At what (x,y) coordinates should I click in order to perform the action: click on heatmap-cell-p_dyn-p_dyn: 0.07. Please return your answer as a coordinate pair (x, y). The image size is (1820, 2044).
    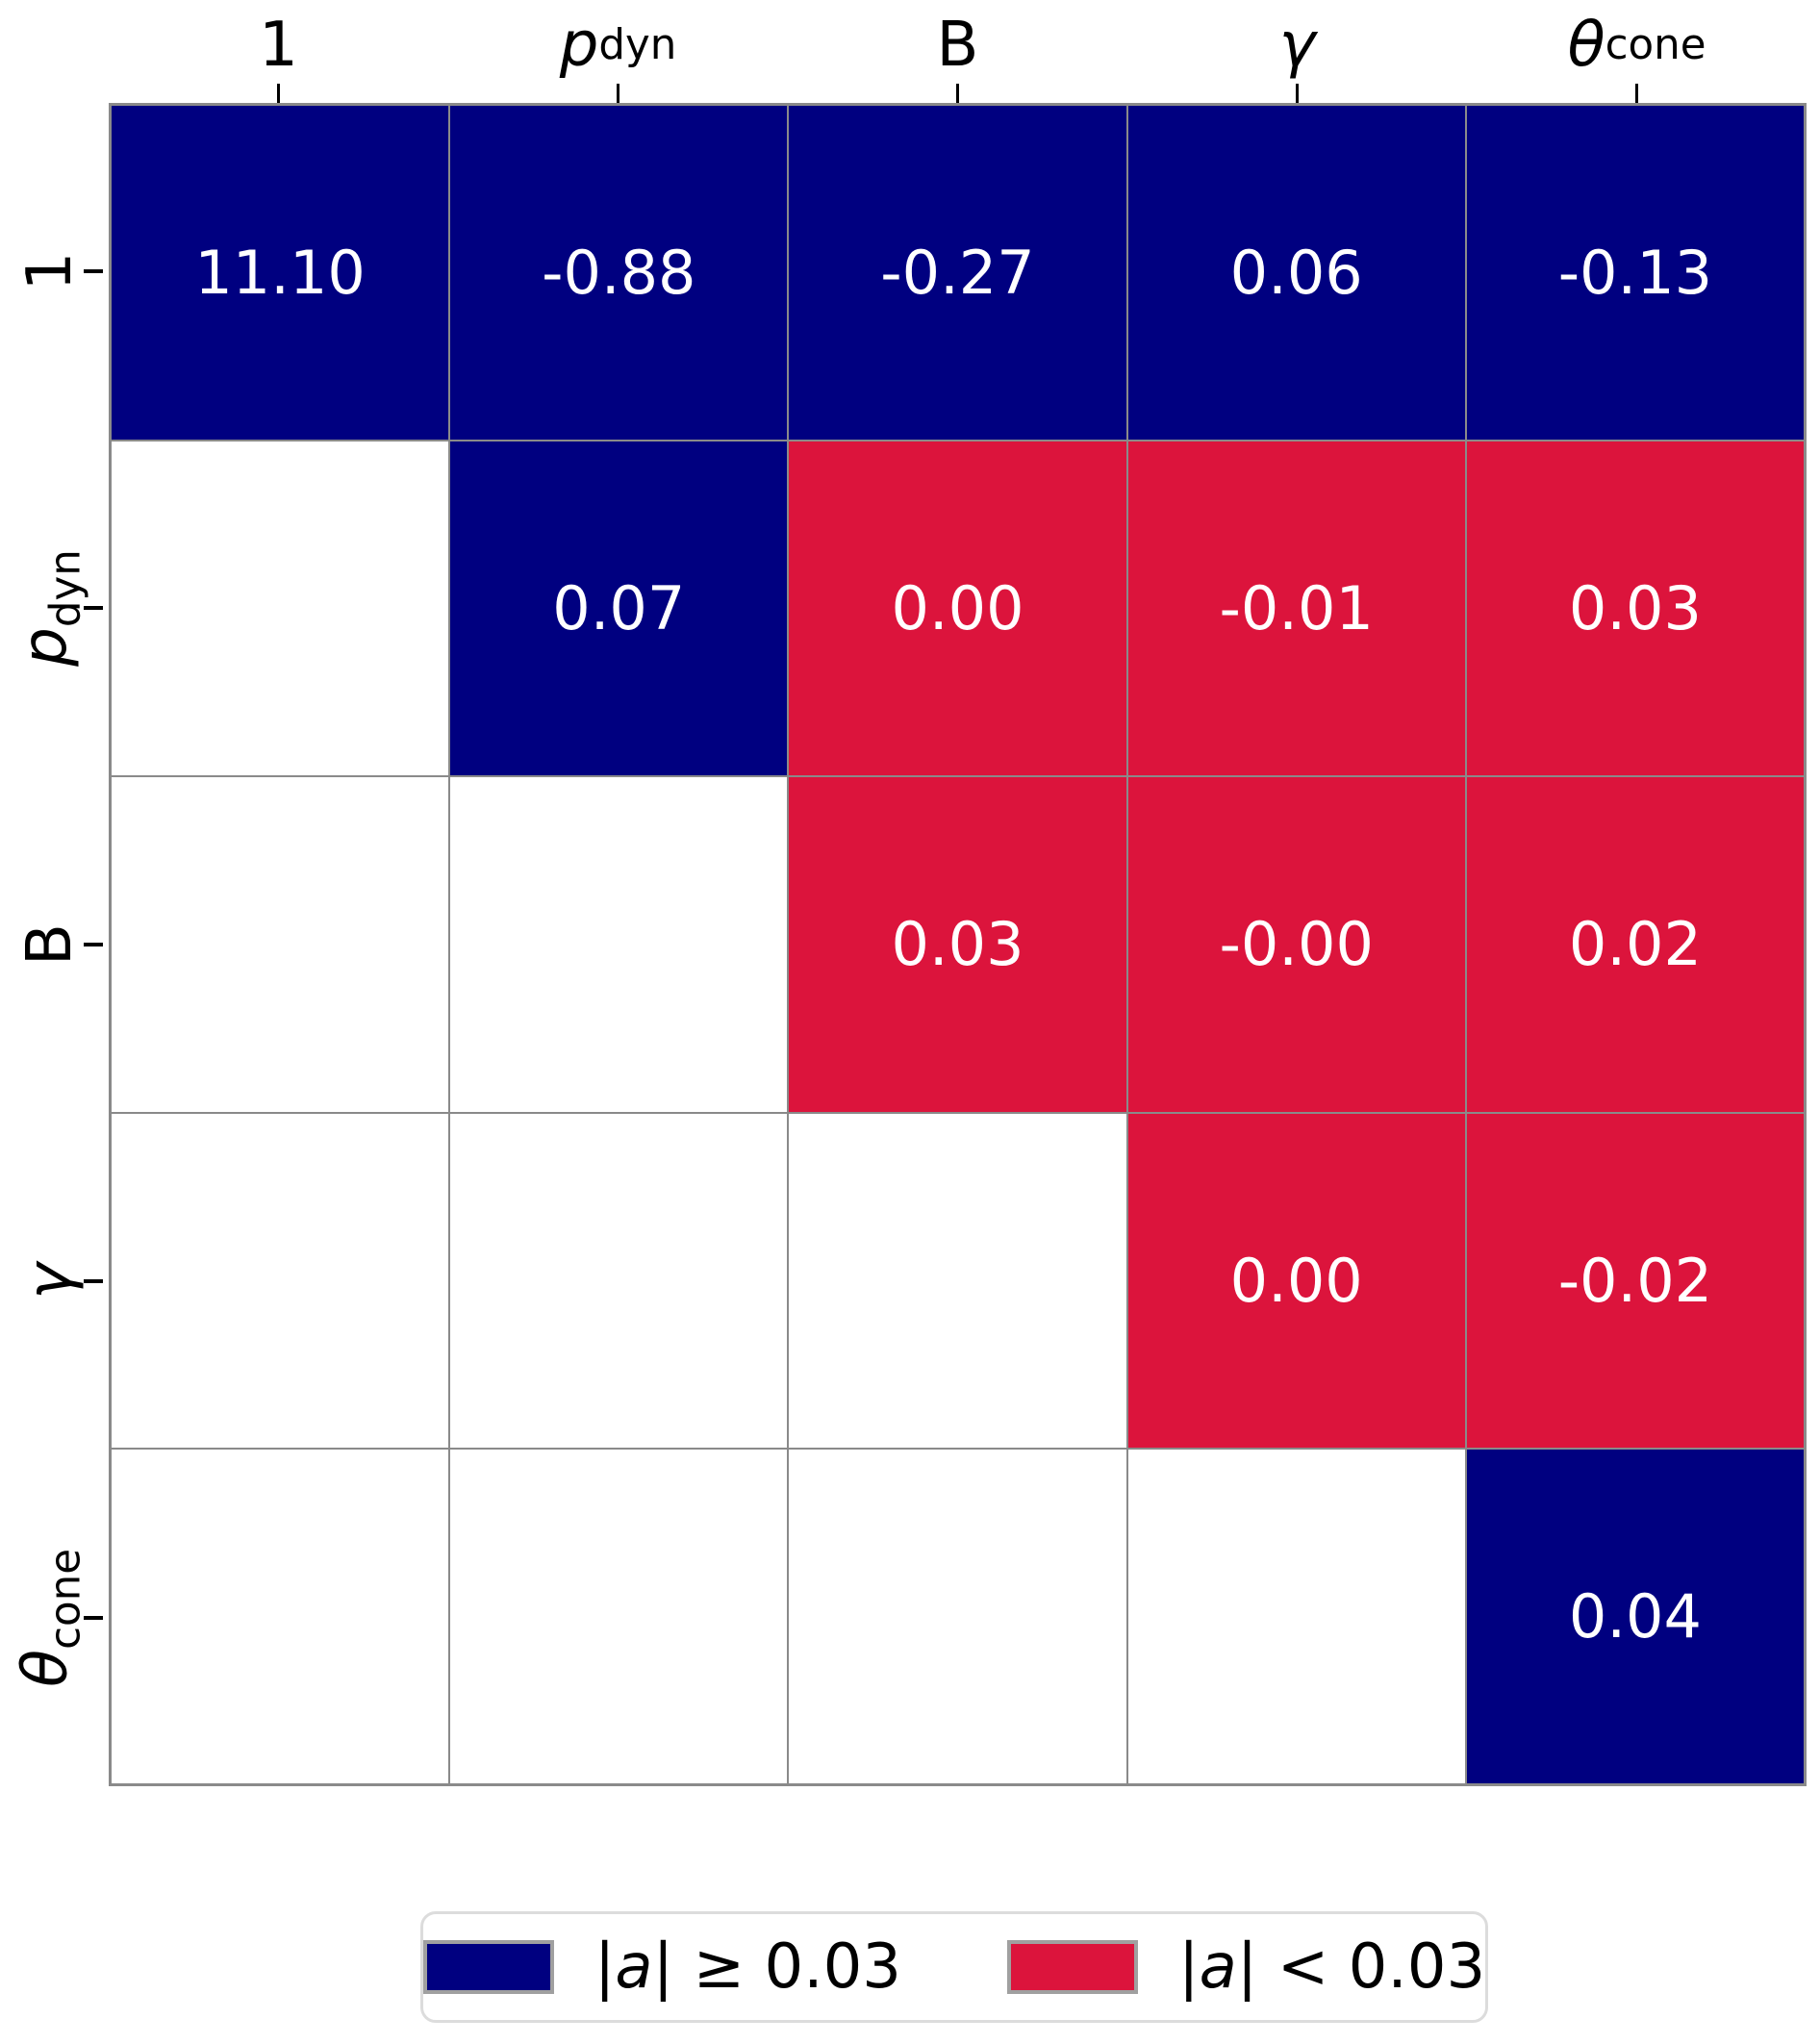
    Looking at the image, I should click on (619, 609).